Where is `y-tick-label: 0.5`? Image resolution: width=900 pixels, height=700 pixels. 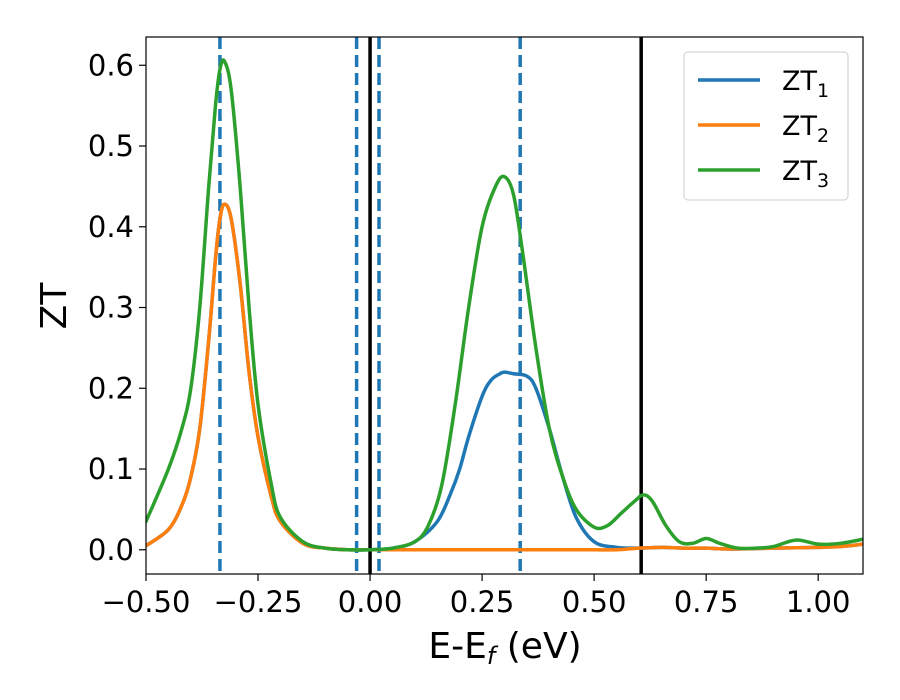
y-tick-label: 0.5 is located at coordinates (111, 146).